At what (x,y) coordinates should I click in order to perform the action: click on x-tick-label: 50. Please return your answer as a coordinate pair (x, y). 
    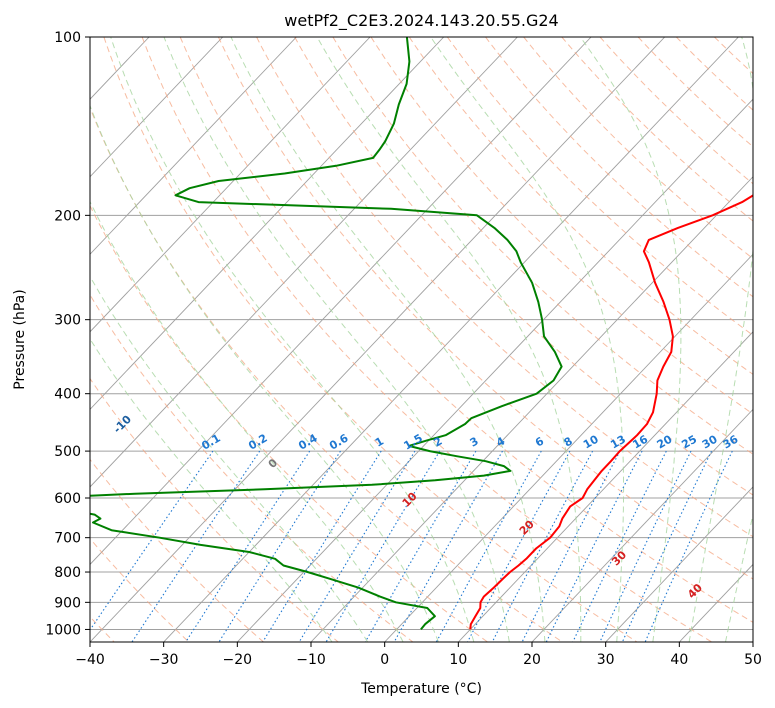
    Looking at the image, I should click on (753, 660).